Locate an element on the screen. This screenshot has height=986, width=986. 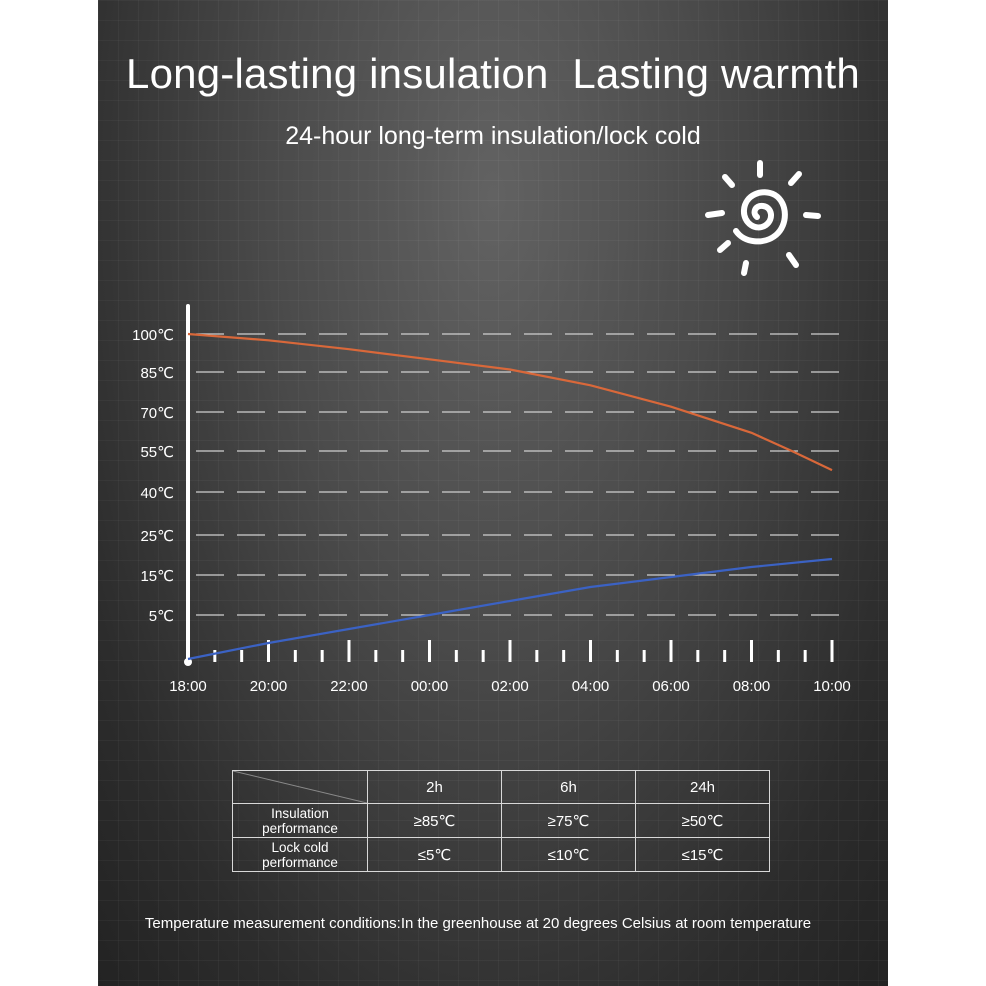
row-label: Insulation performance is located at coordinates (300, 820).